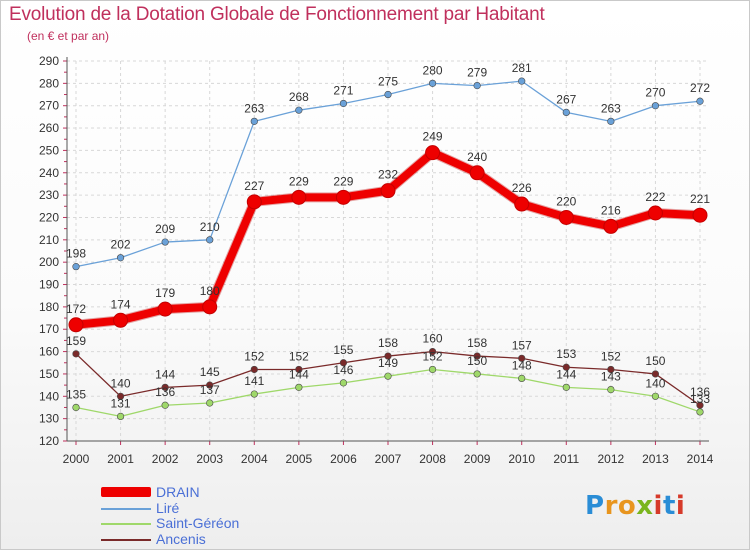  I want to click on data-label-ancenis: 153, so click(566, 354).